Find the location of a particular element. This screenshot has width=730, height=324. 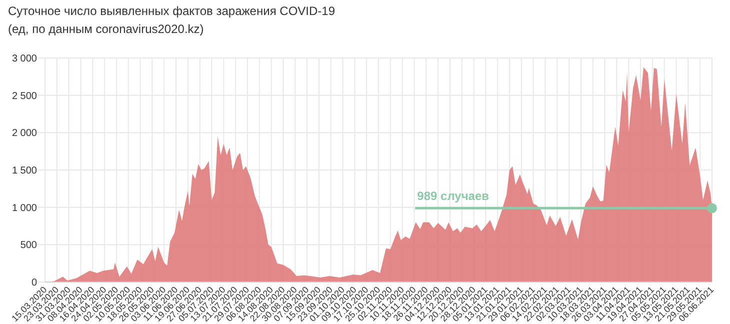

ref-line-label: 989 случаев is located at coordinates (453, 196).